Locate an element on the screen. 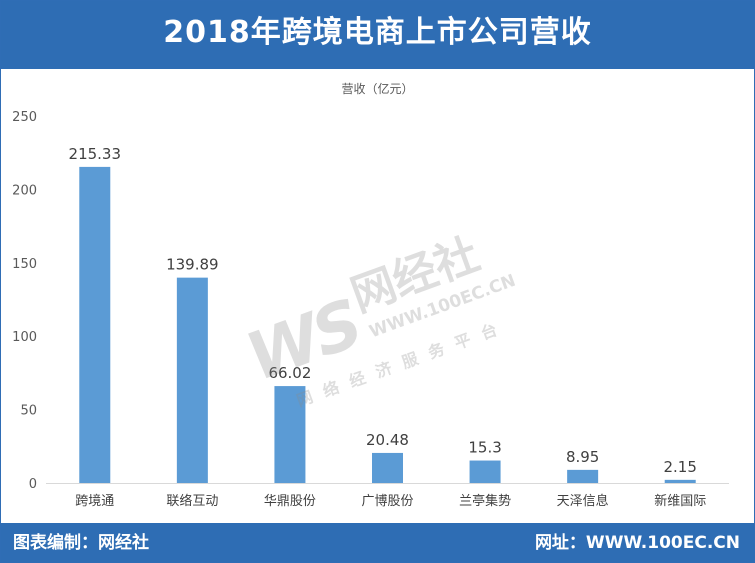 The image size is (755, 563). axis-title: 营收（亿元） is located at coordinates (377, 88).